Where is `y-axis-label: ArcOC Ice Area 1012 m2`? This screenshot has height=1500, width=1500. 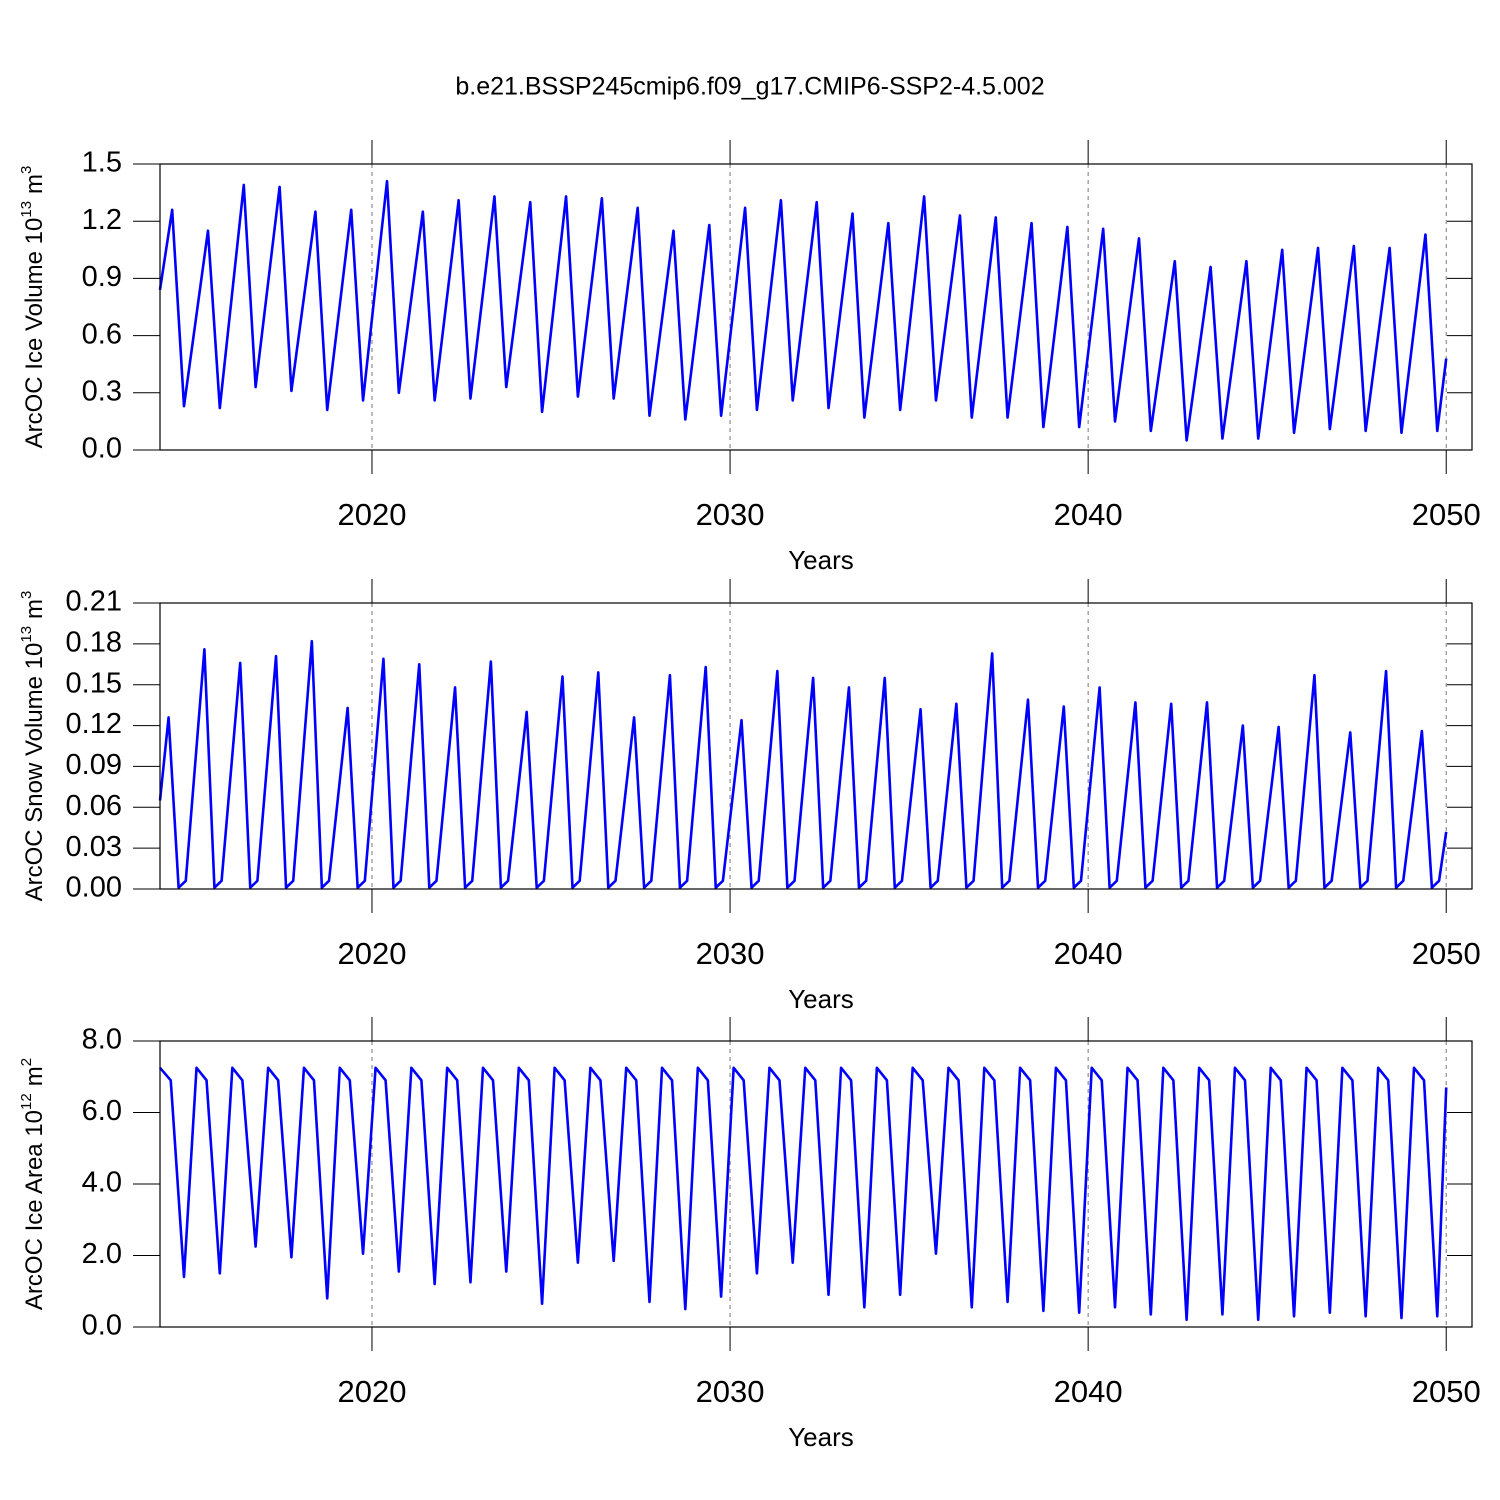
y-axis-label: ArcOC Ice Area 1012 m2 is located at coordinates (33, 1184).